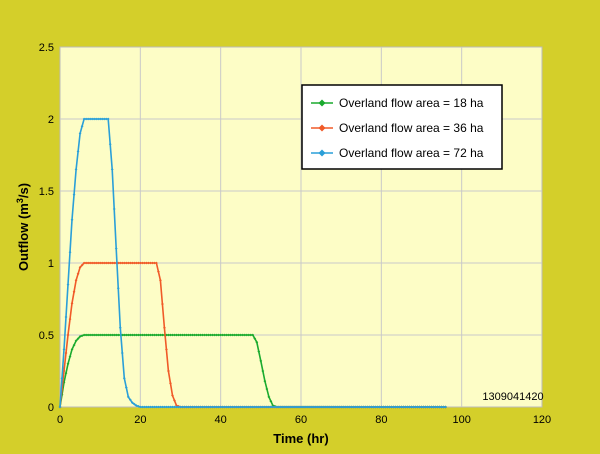 The image size is (600, 454). What do you see at coordinates (60, 420) in the screenshot?
I see `x-tick-label: 0` at bounding box center [60, 420].